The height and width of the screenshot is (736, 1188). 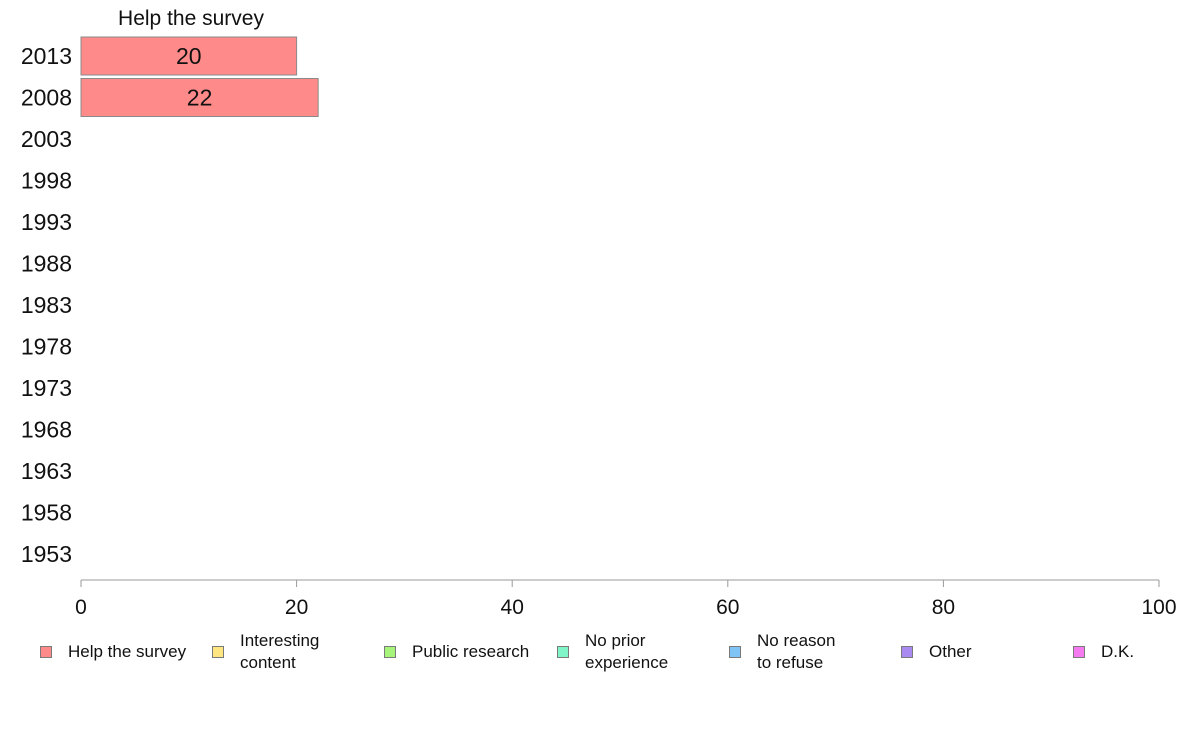 I want to click on y-tick-label: 1958, so click(x=46, y=513).